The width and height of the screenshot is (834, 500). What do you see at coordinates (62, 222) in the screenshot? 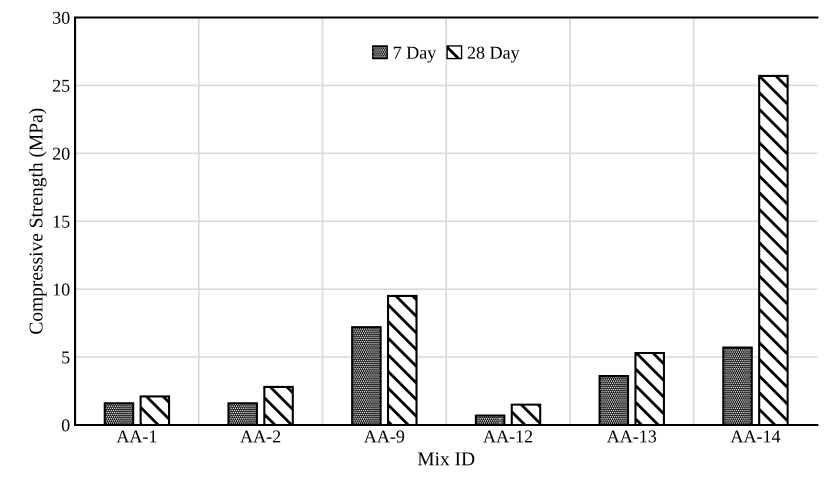
I see `y-tick-label: 15` at bounding box center [62, 222].